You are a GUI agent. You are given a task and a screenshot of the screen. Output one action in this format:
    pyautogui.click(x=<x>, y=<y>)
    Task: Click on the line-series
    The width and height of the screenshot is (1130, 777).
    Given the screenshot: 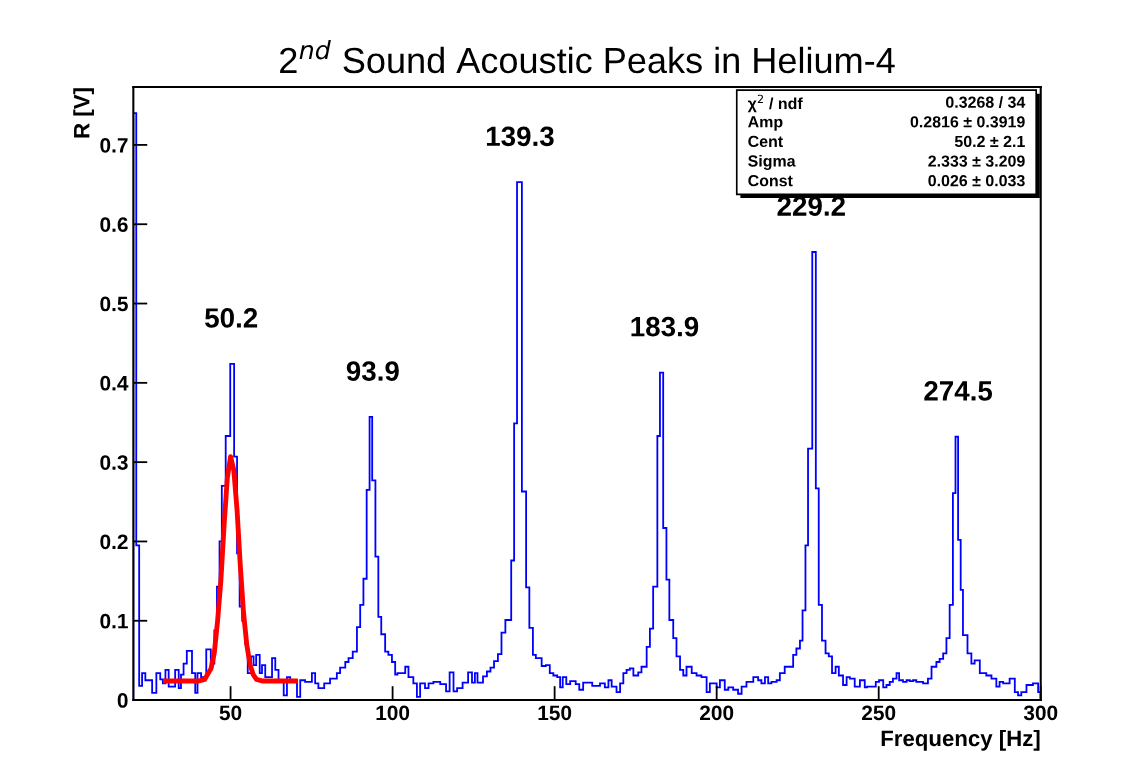 What is the action you would take?
    pyautogui.click(x=230, y=569)
    